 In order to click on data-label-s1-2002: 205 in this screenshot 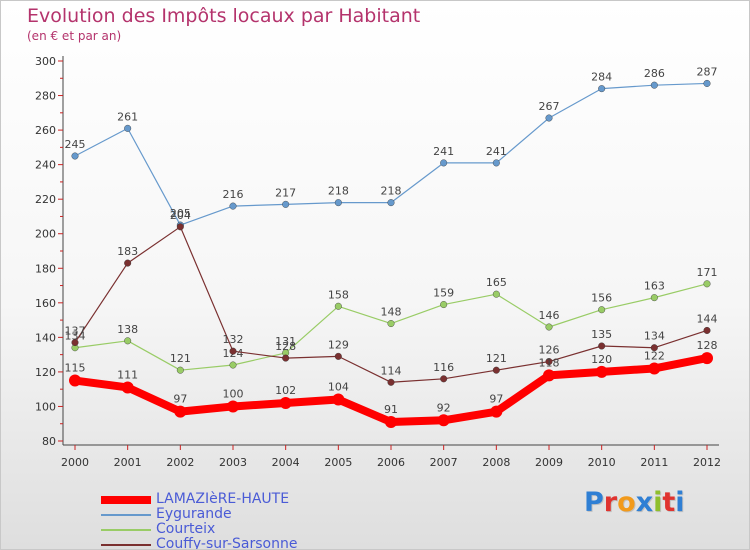, I will do `click(180, 213)`.